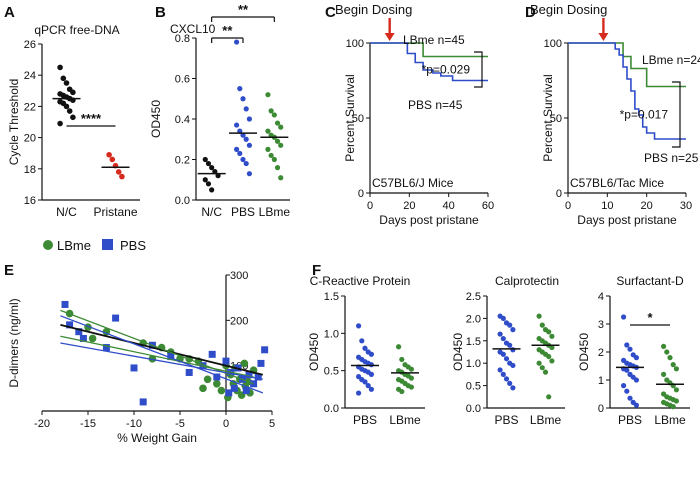  What do you see at coordinates (42, 424) in the screenshot?
I see `x-tick-label: -20` at bounding box center [42, 424].